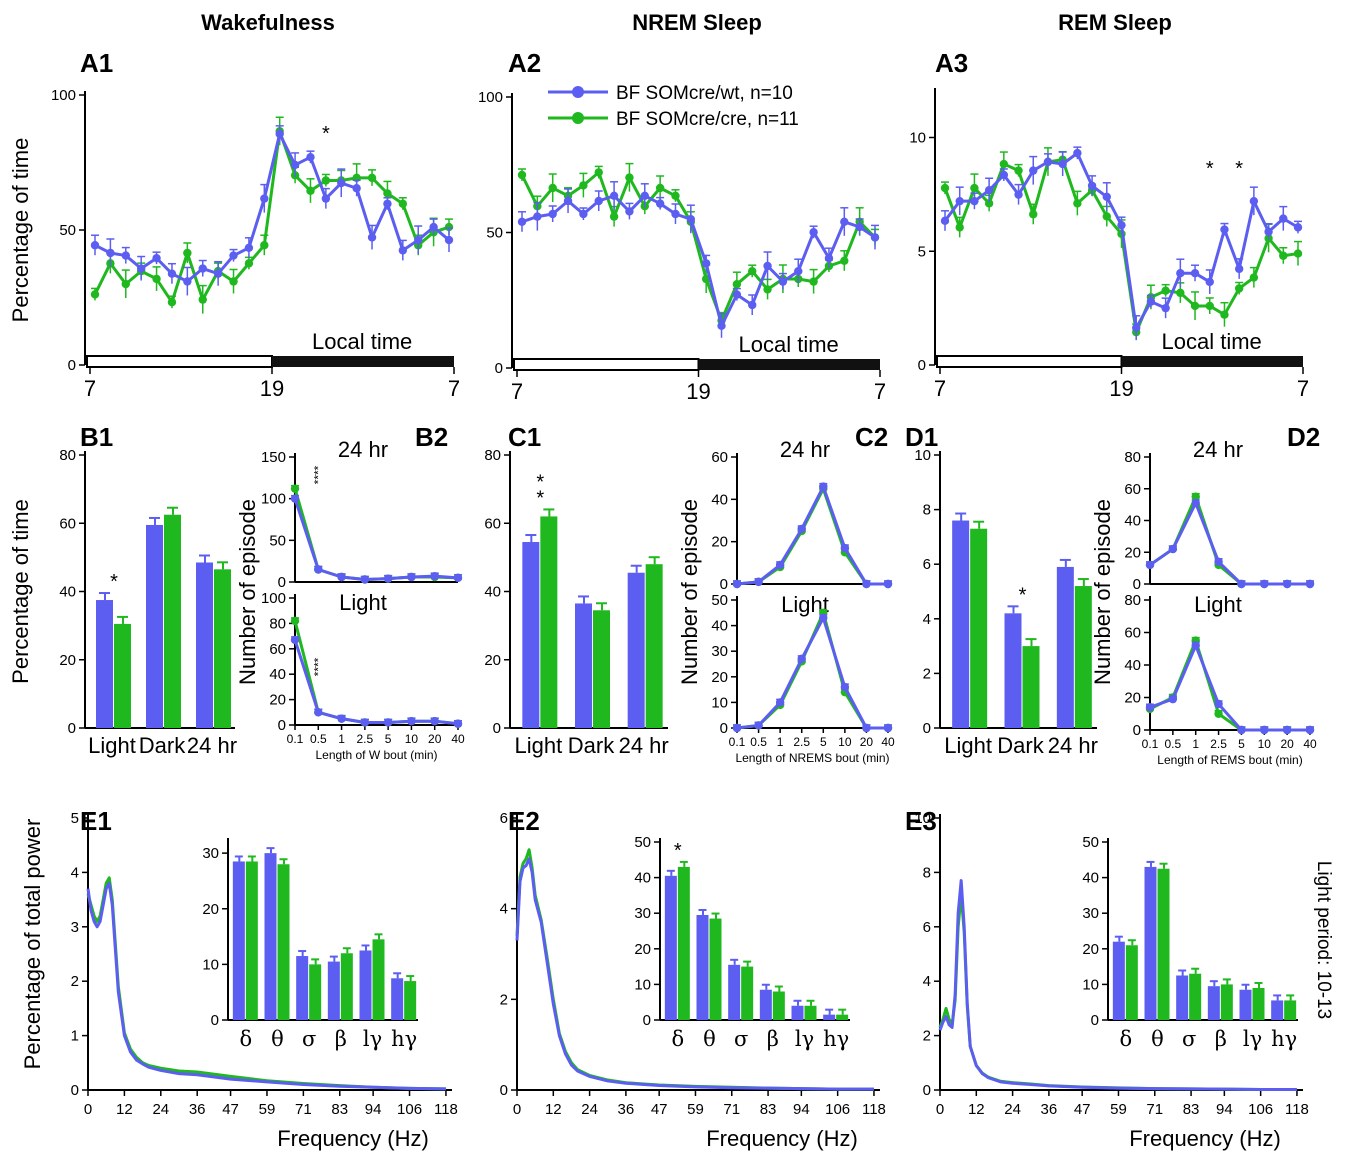 The image size is (1345, 1155). I want to click on panel-e1-inset-y-tick-label: 20, so click(210, 909).